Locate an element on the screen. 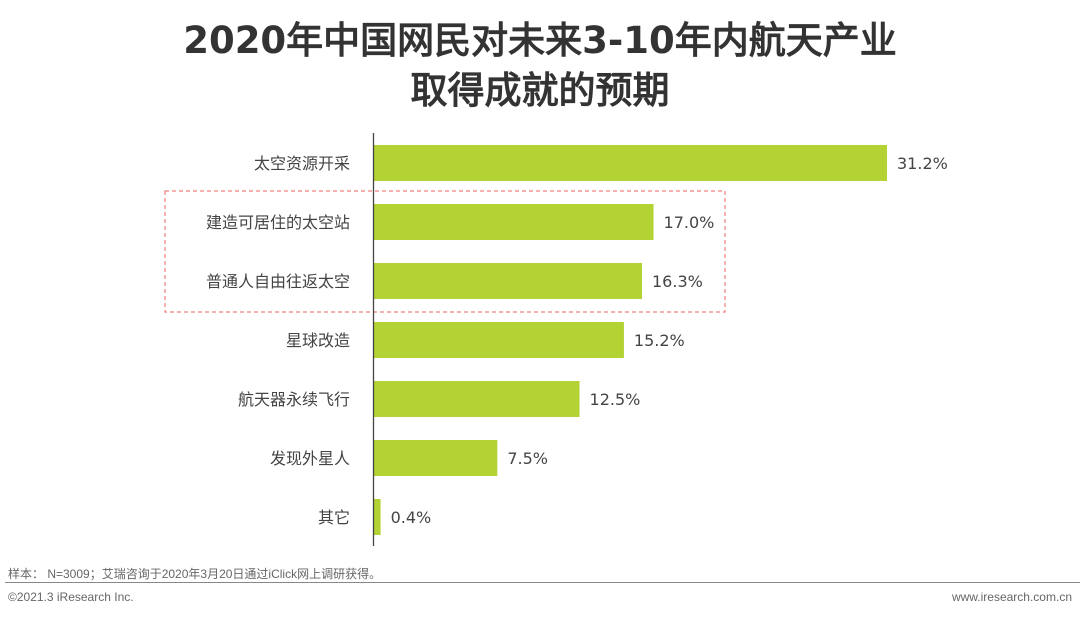 The width and height of the screenshot is (1080, 618). highlight-box is located at coordinates (445, 251).